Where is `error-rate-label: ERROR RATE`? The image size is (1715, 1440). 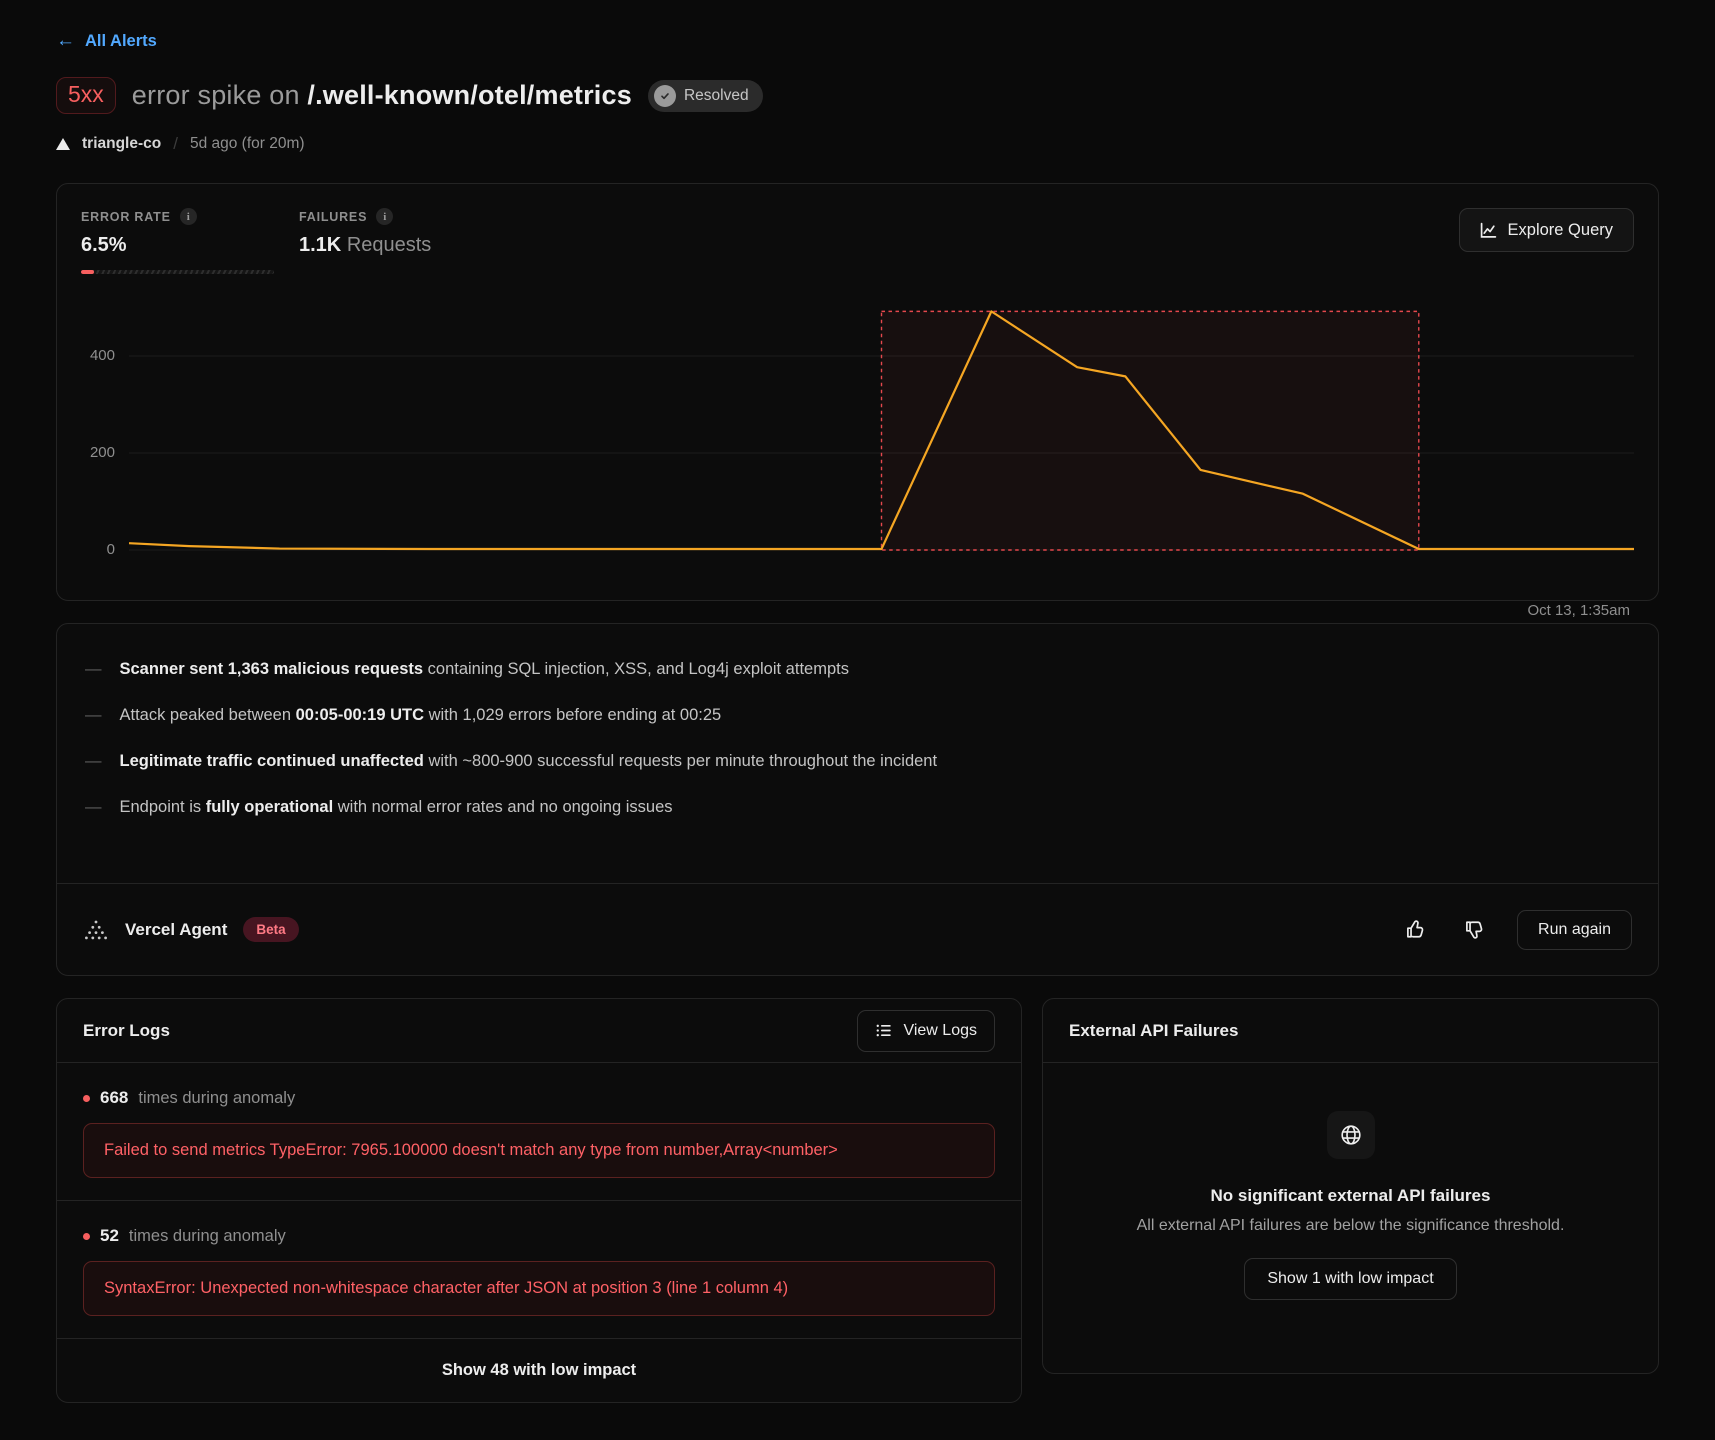 error-rate-label: ERROR RATE is located at coordinates (126, 216).